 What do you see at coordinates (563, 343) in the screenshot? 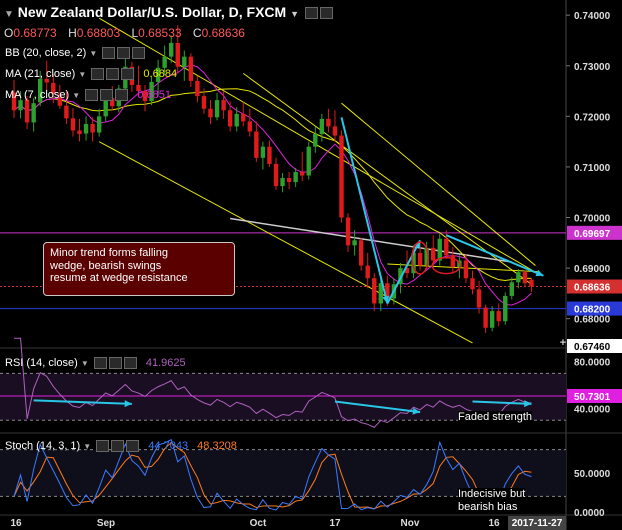
I see `add-scale-icon: +` at bounding box center [563, 343].